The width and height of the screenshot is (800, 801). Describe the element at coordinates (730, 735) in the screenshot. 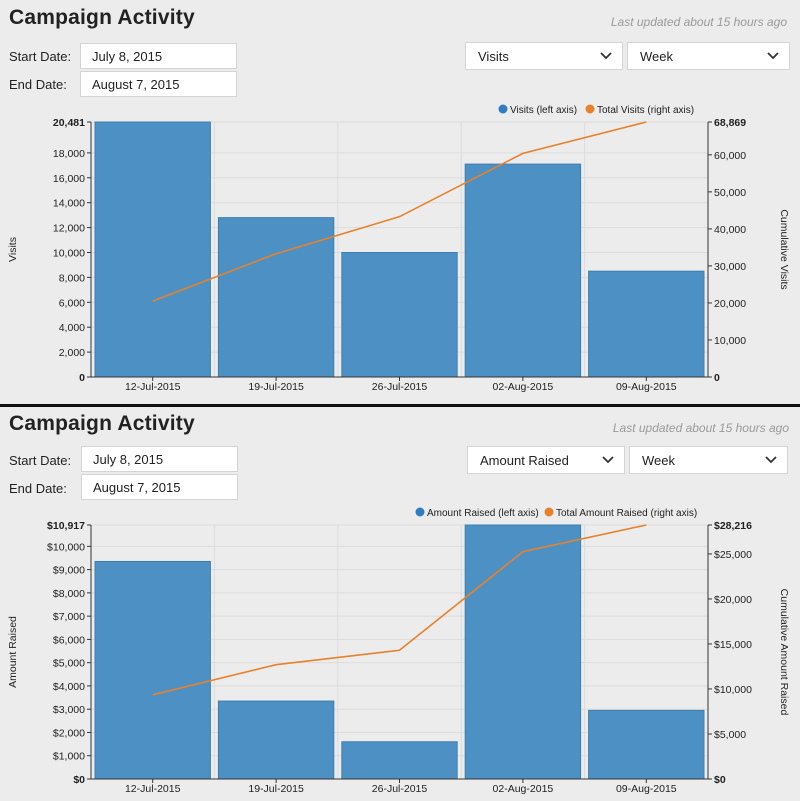

I see `y2-tick-label: $5,000` at that location.